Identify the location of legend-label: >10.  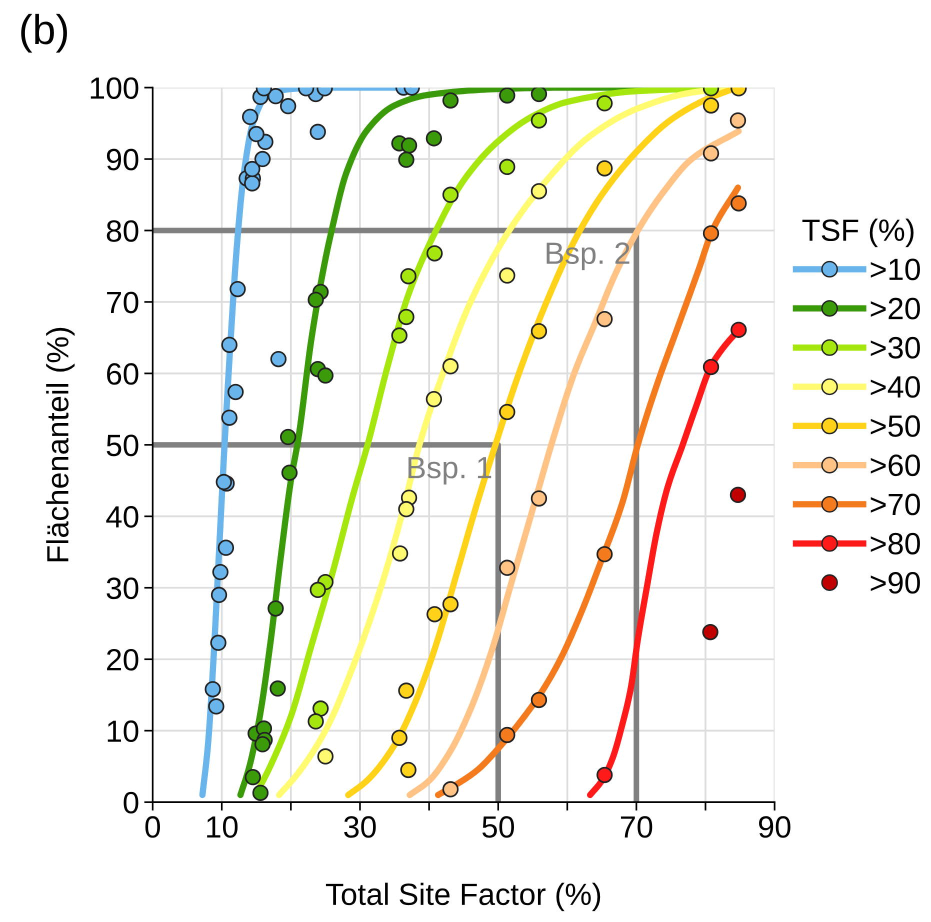
(895, 269).